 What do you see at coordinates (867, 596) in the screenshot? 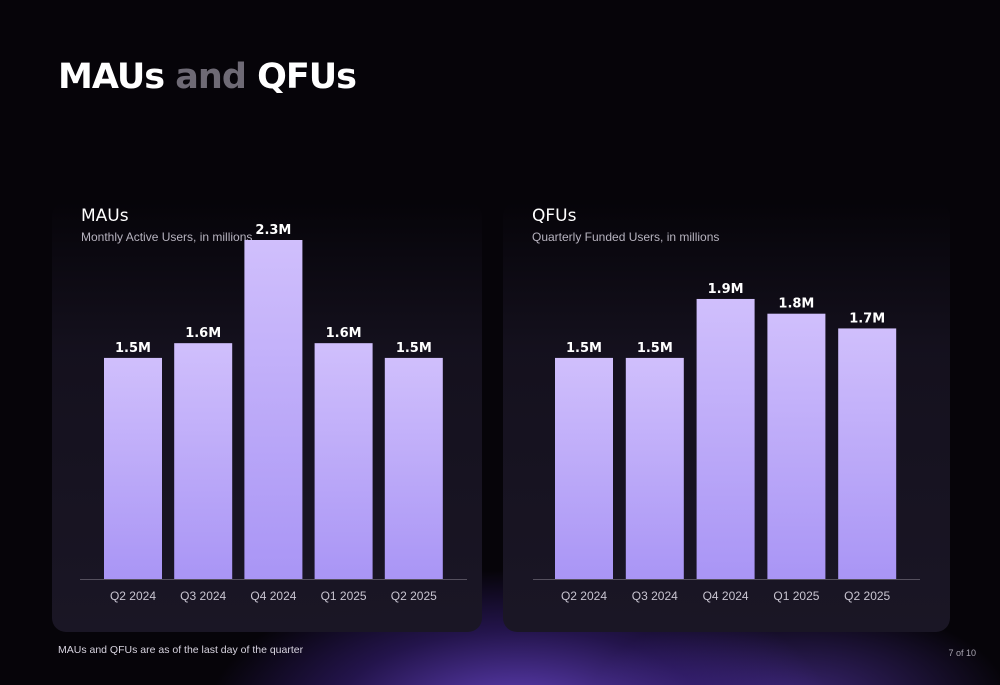
I see `qfu-tick-label: Q2 2025` at bounding box center [867, 596].